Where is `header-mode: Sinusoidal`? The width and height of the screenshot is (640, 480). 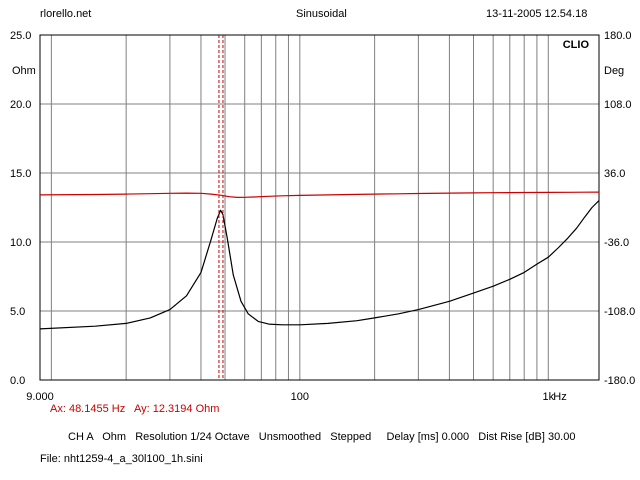
header-mode: Sinusoidal is located at coordinates (321, 14).